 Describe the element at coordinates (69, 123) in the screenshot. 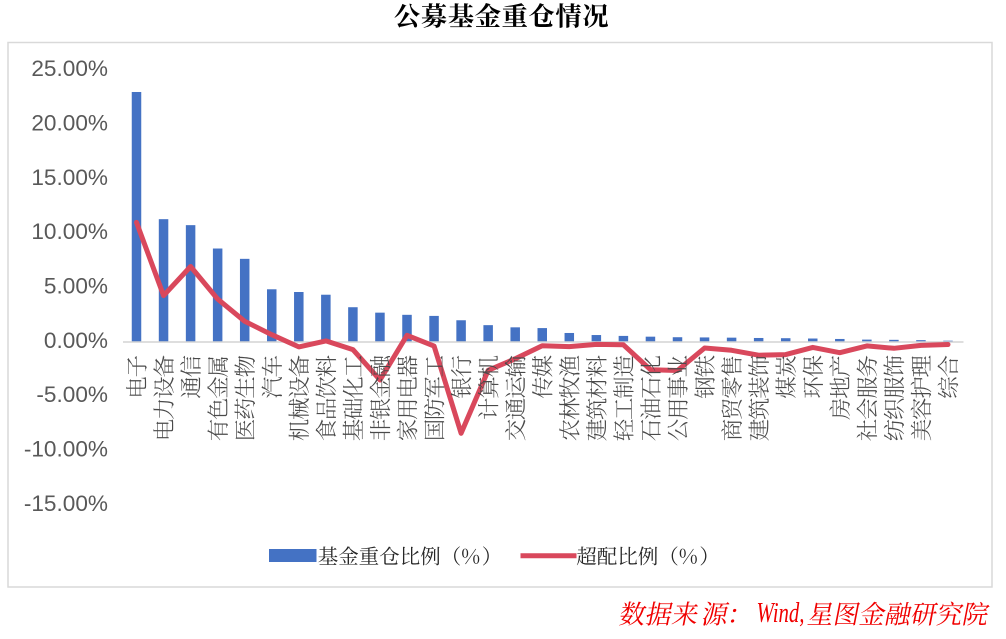

I see `svg-text: 20.00%` at that location.